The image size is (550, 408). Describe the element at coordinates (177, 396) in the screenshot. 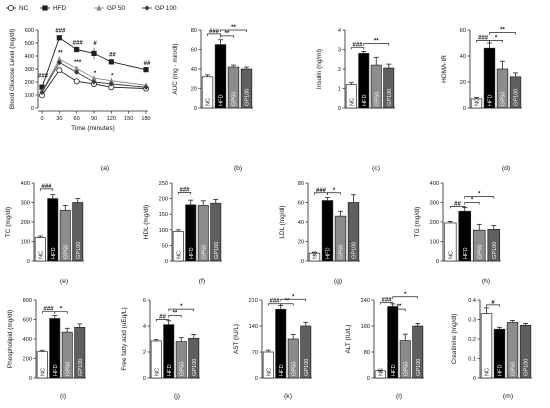

I see `panel-label: (j)` at that location.